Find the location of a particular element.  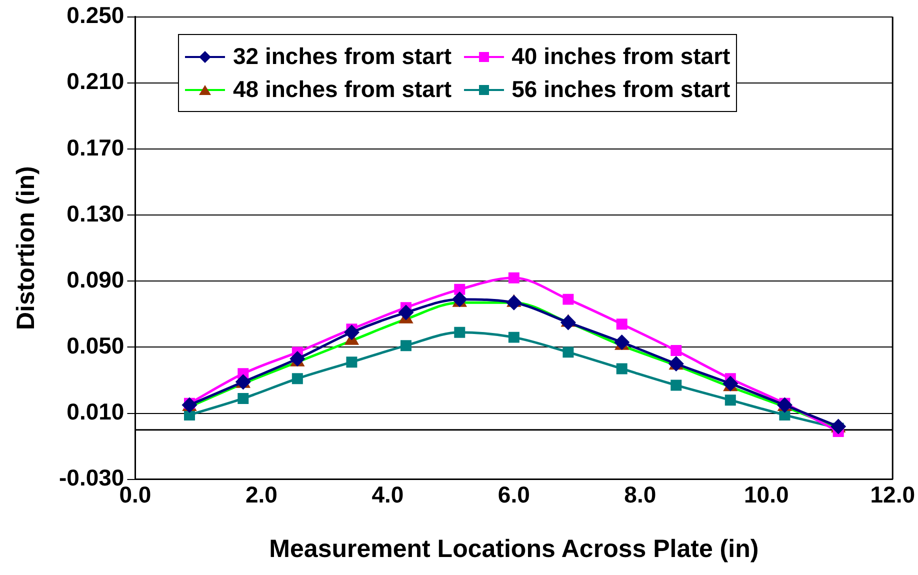

y-tick-label: 0.010 is located at coordinates (95, 411).